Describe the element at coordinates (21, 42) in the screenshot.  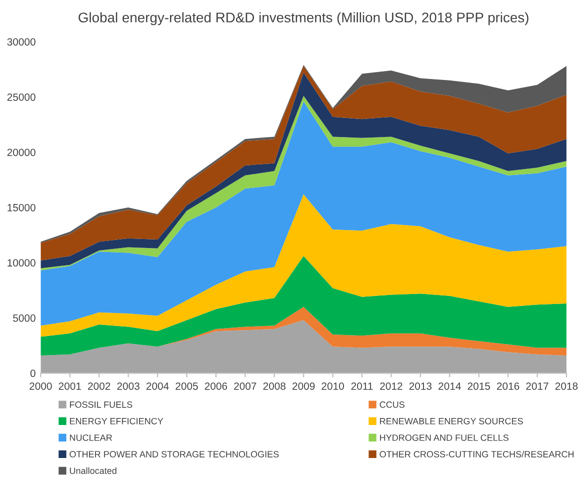
I see `y-tick-label: 30000` at that location.